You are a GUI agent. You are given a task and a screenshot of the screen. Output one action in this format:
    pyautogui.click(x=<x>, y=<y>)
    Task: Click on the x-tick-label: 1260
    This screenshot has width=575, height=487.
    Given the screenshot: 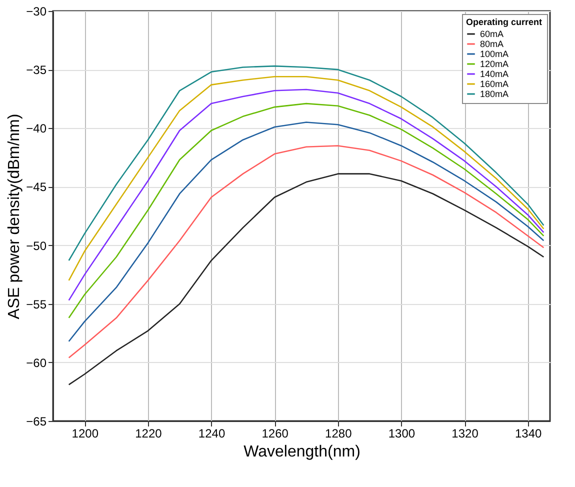 What is the action you would take?
    pyautogui.click(x=275, y=433)
    